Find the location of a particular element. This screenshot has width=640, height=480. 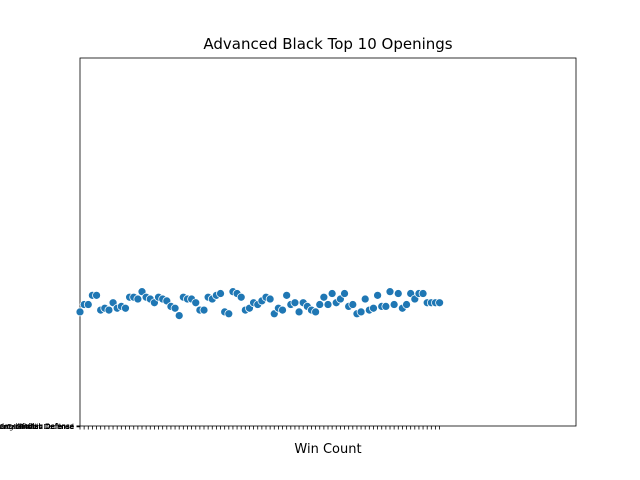

y-tick-label: King's Indian Defense is located at coordinates (37, 427).